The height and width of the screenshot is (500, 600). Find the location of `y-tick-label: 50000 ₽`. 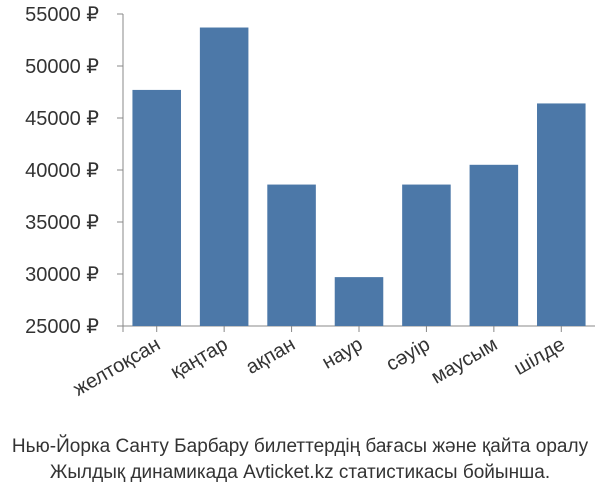

y-tick-label: 50000 ₽ is located at coordinates (62, 67).